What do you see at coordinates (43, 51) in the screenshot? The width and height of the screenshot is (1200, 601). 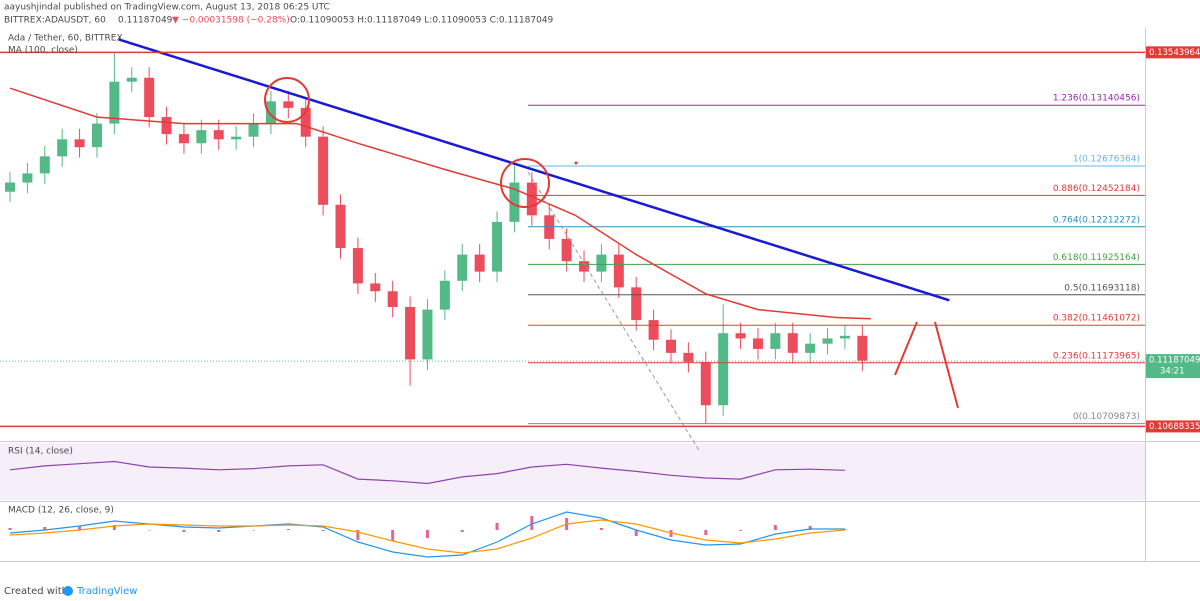 I see `legend-ma: MA (100, close)` at bounding box center [43, 51].